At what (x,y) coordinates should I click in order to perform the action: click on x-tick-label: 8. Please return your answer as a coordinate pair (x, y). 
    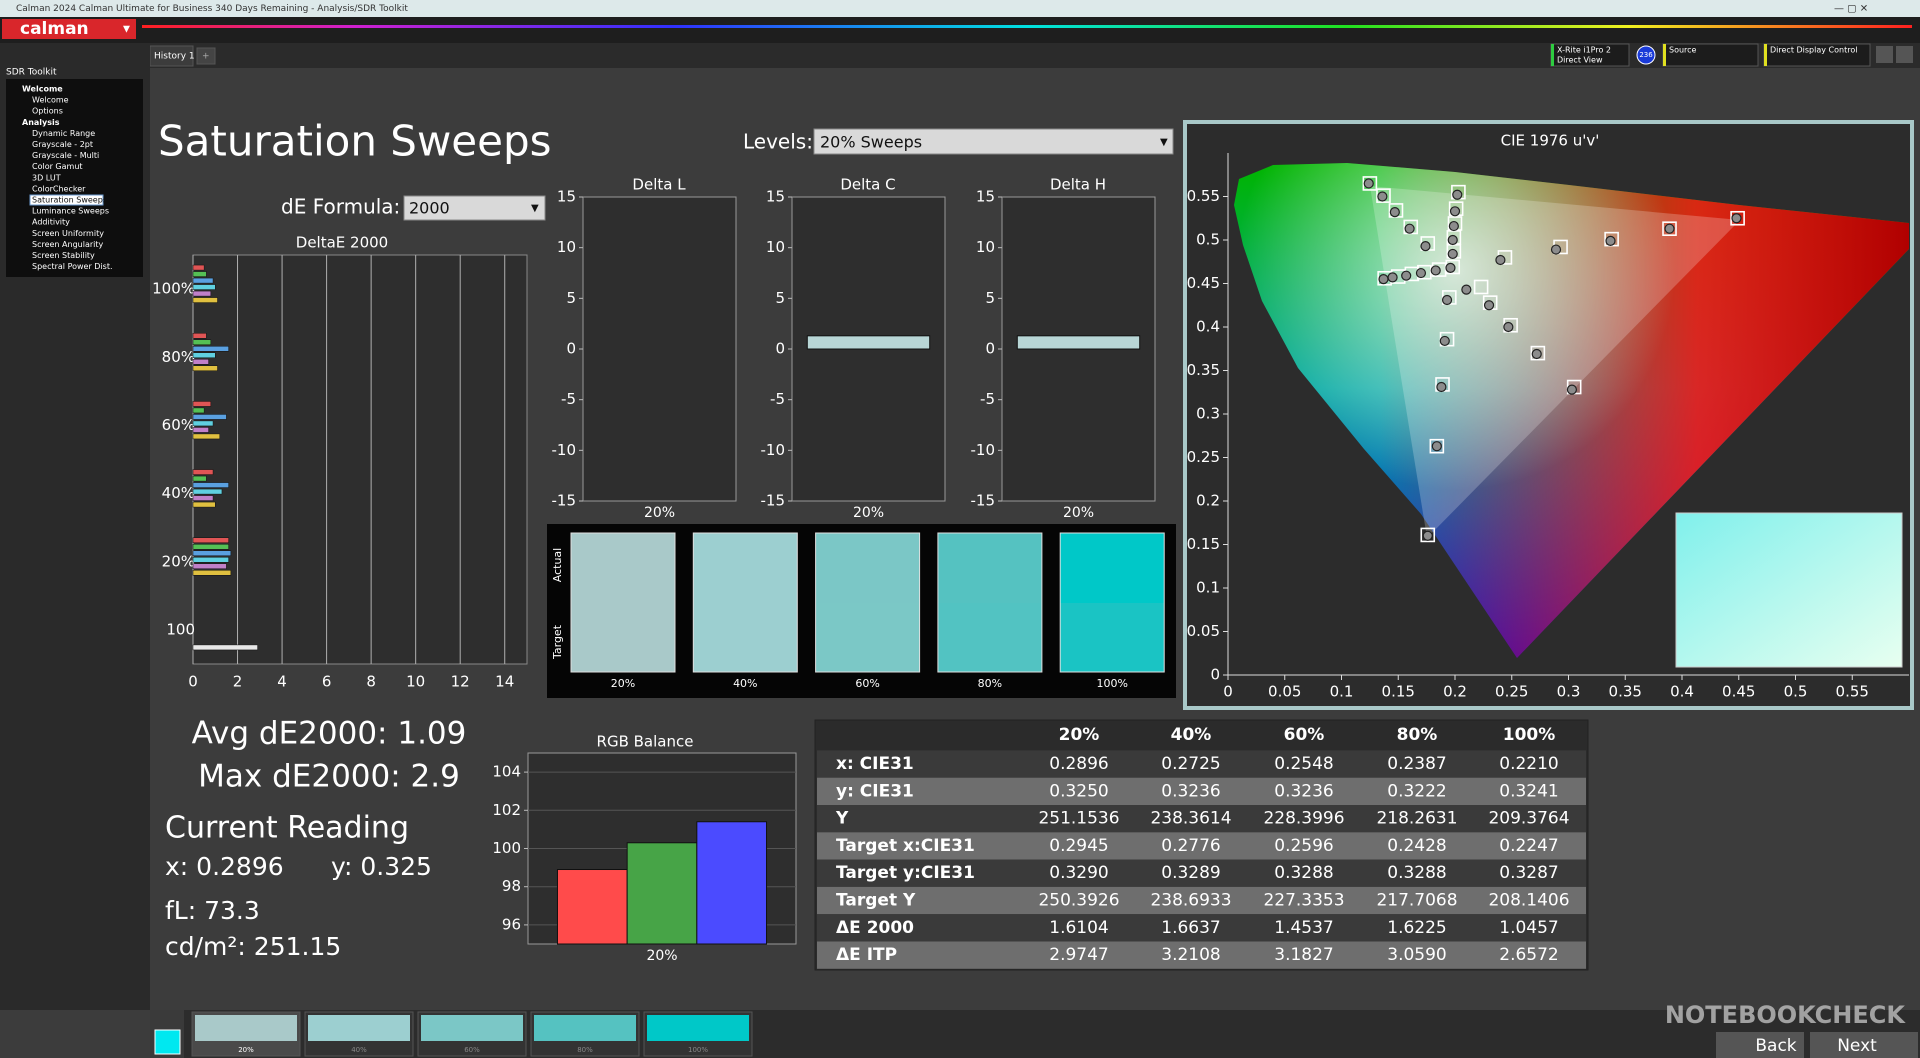
    Looking at the image, I should click on (371, 682).